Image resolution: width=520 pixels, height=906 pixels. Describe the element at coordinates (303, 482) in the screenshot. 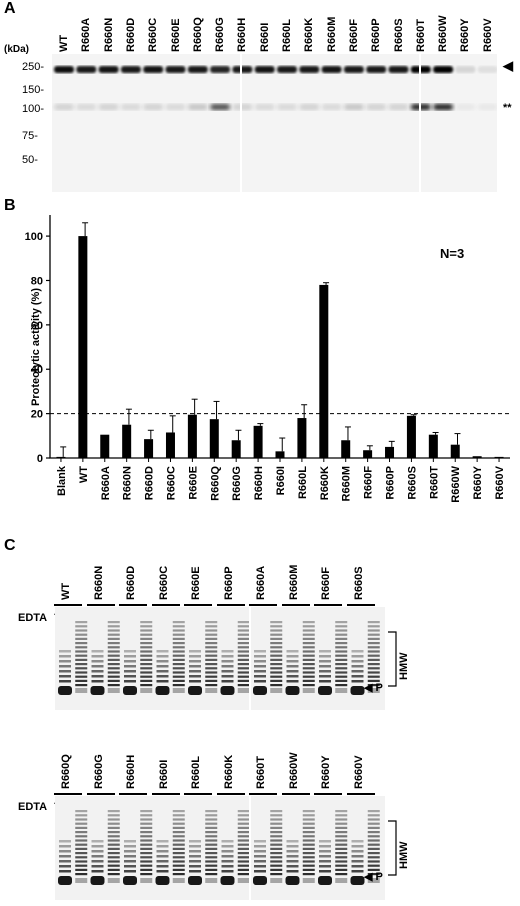

I see `x-tick-label: R660L` at that location.